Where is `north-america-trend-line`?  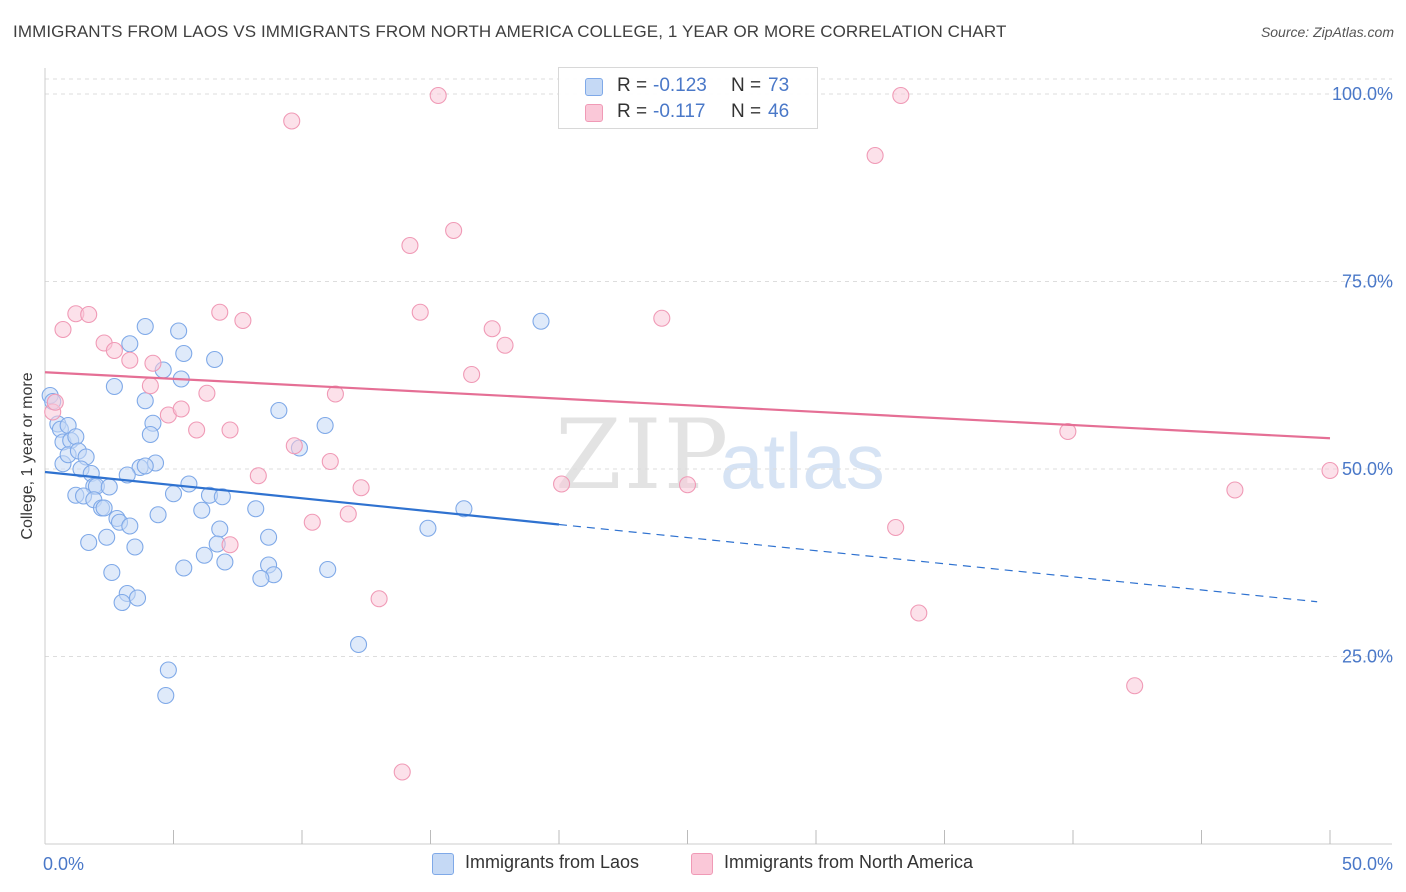
north-america-trend-line is located at coordinates (687, 405).